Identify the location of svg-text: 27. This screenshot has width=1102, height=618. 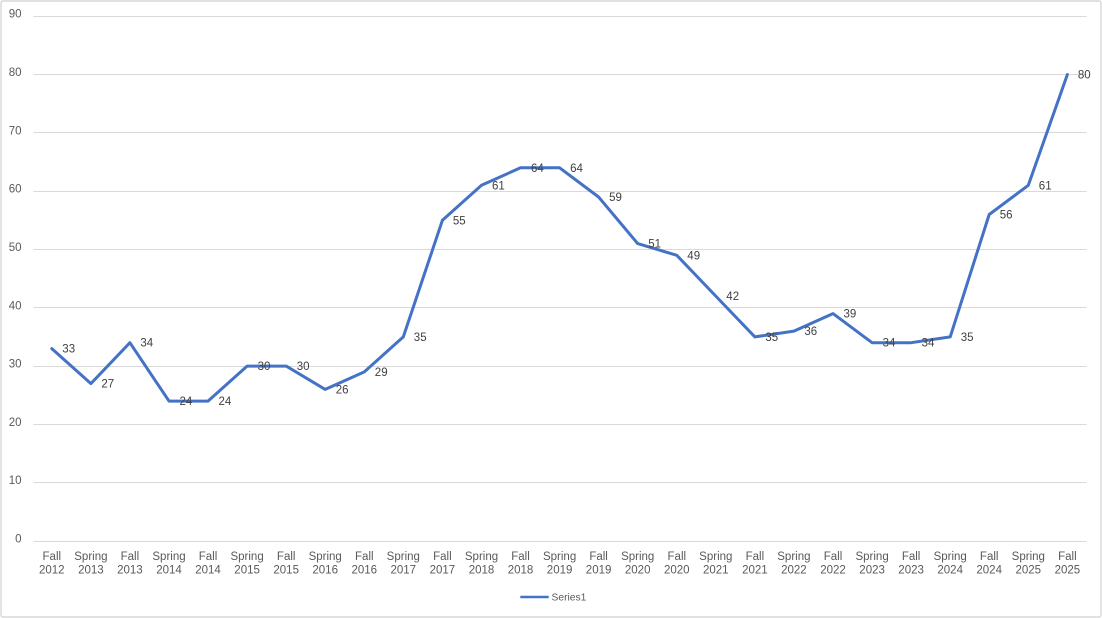
(107, 385).